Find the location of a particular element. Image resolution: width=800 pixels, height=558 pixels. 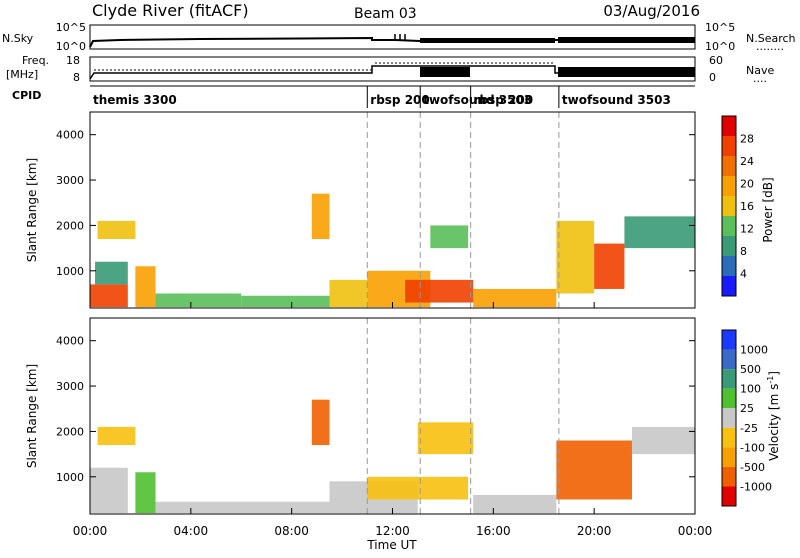

velocity-cpid-guides is located at coordinates (463, 416).